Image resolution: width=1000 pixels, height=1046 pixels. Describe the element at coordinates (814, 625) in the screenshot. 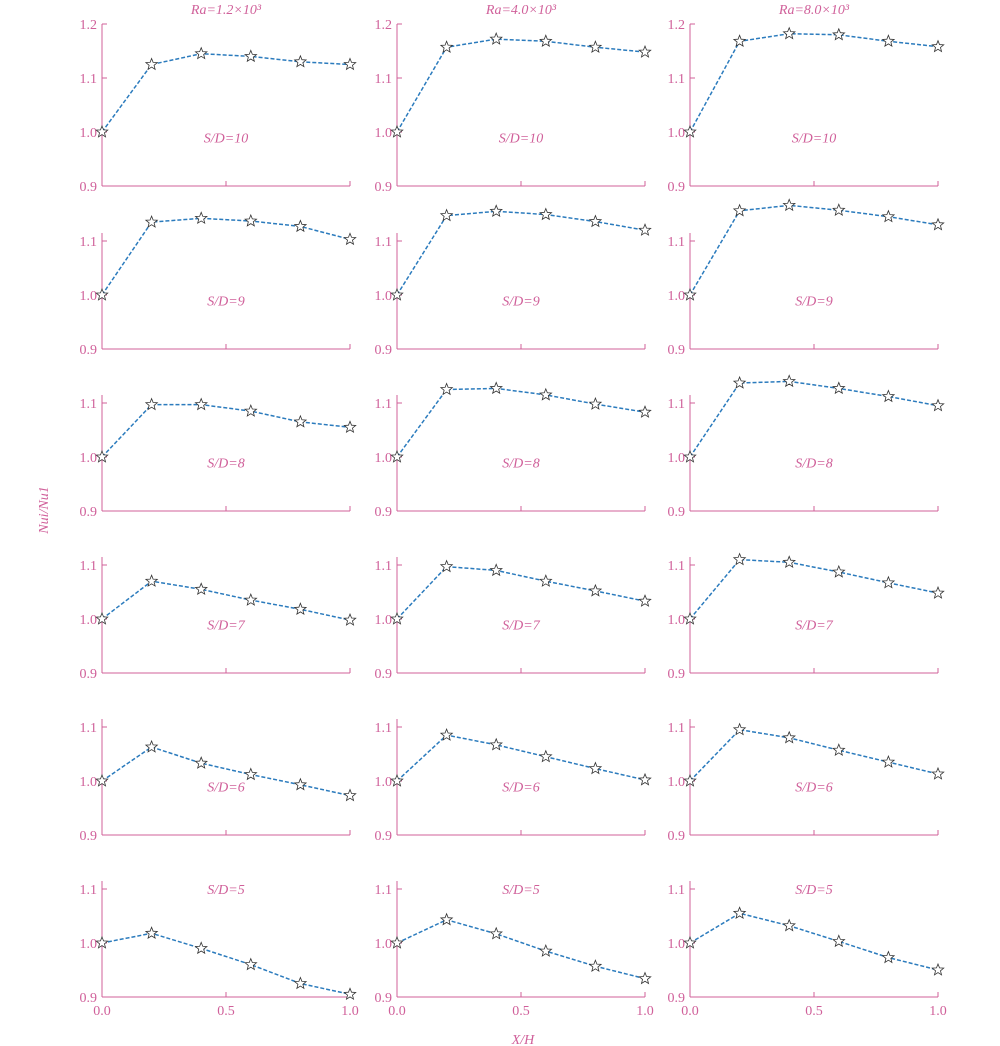

I see `panel-label: S/D=7` at that location.